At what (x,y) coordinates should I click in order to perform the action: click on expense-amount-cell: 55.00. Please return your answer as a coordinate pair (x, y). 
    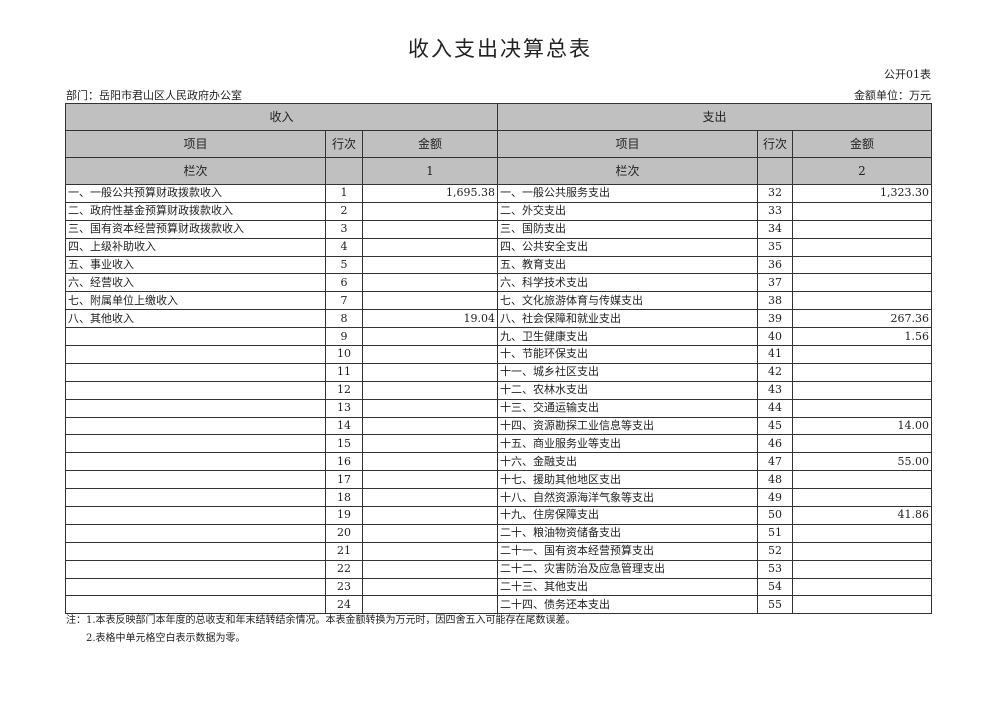
    Looking at the image, I should click on (862, 462).